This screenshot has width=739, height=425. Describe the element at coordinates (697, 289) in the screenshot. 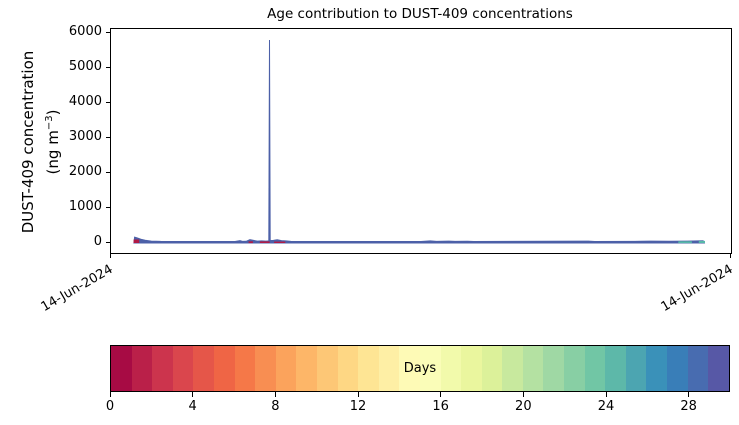

I see `x-tick-label: 14-Jun-2024` at that location.